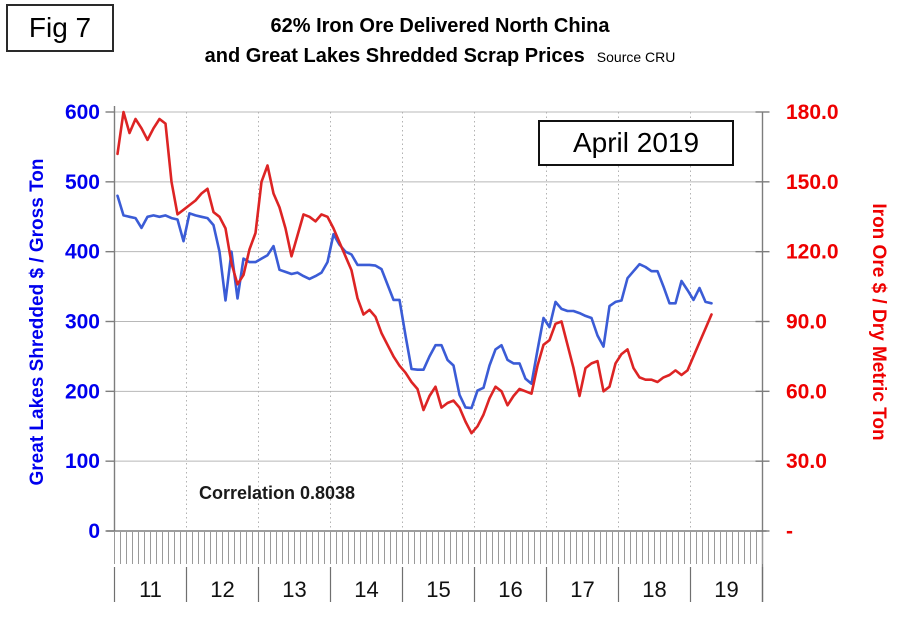  Describe the element at coordinates (82, 322) in the screenshot. I see `left-axis-tick-label: 300` at that location.